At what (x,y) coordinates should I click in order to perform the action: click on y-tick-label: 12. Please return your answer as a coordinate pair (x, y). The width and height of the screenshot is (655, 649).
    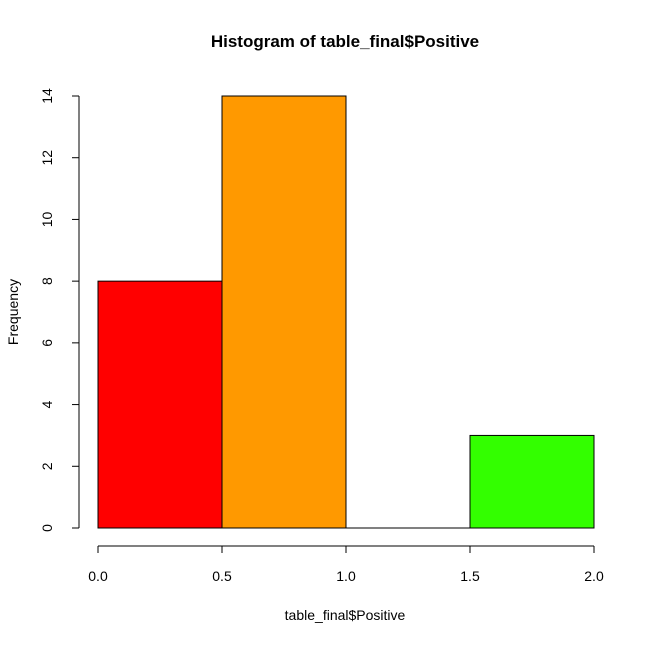
    Looking at the image, I should click on (47, 158).